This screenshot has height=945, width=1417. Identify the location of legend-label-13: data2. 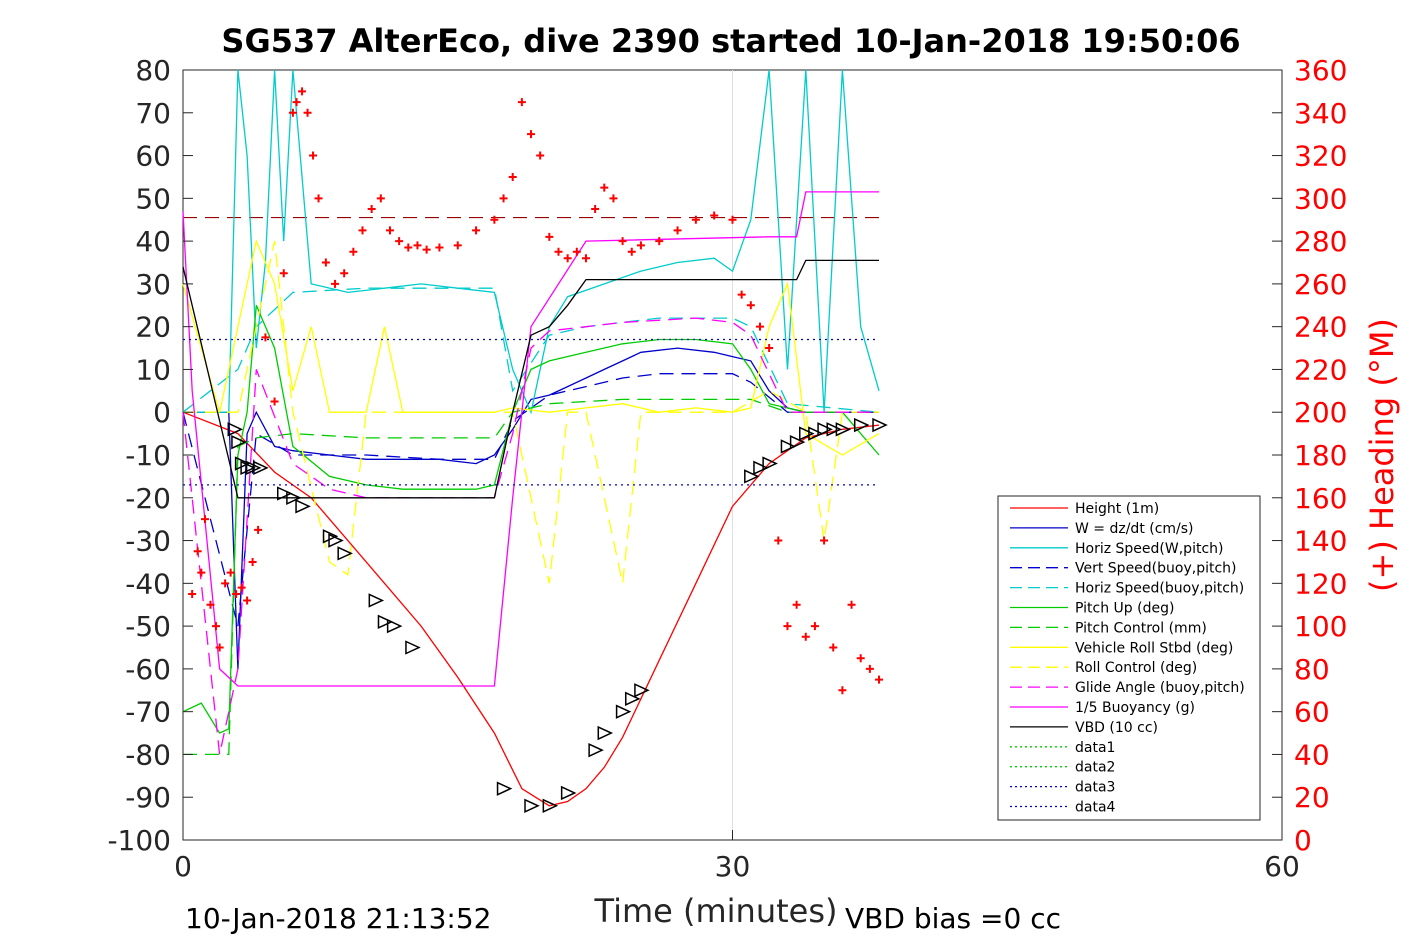
(1095, 768).